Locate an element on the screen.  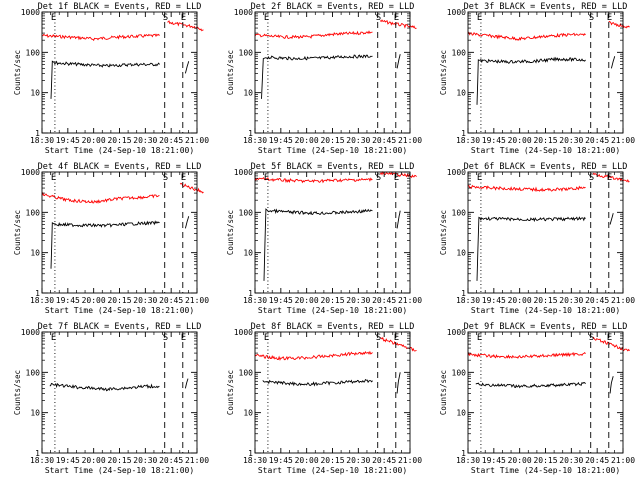
panel-title: Det 8f BLACK = Events, RED = LLD is located at coordinates (333, 327).